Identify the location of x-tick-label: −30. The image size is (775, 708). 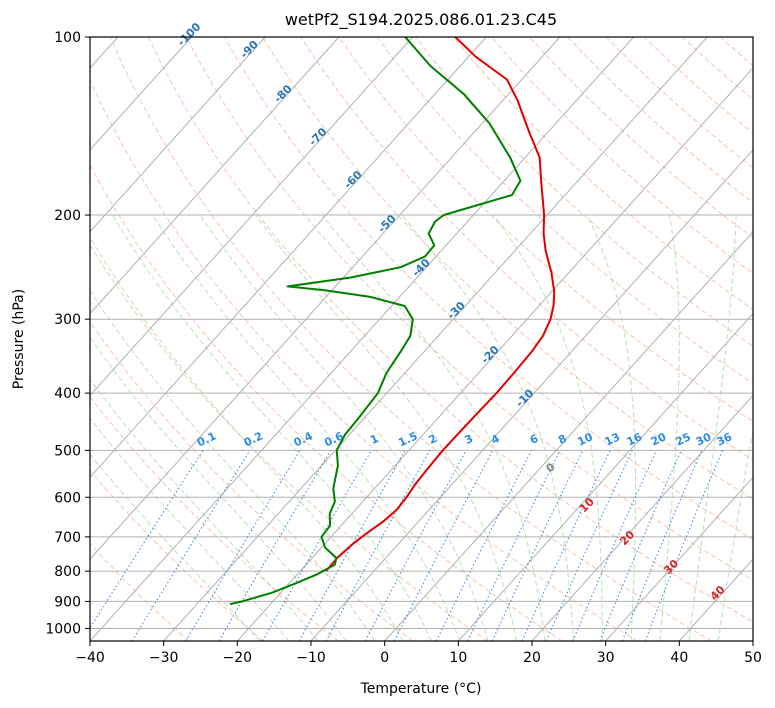
(164, 658).